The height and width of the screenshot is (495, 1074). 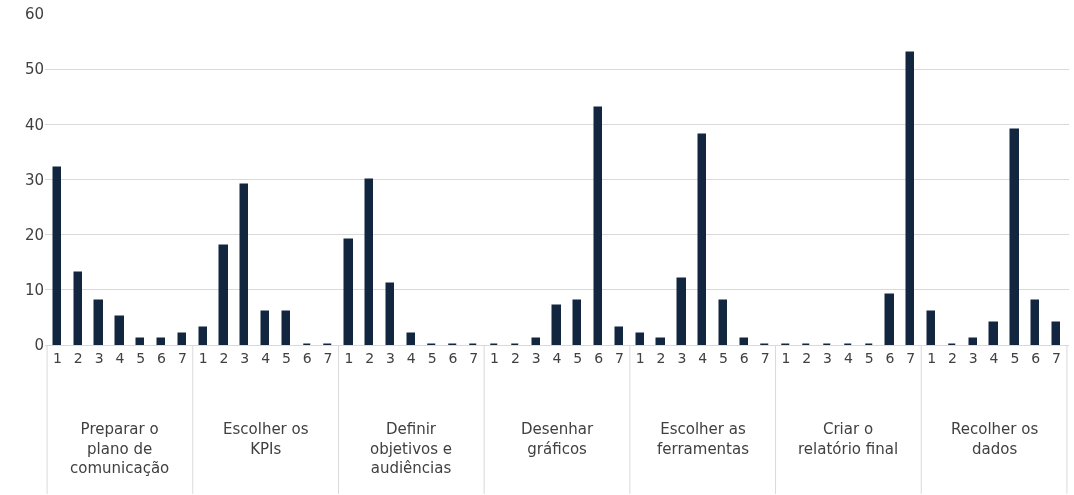 What do you see at coordinates (34, 69) in the screenshot?
I see `y-tick-label: 50` at bounding box center [34, 69].